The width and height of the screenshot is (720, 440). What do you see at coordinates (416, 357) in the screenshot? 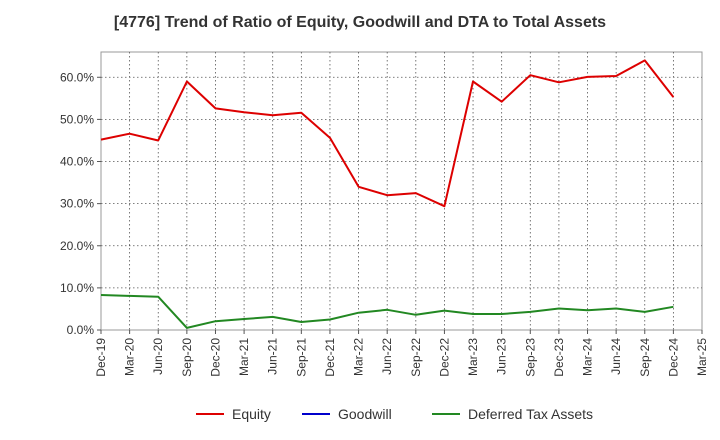
I see `x-tick-label: Sep-22` at bounding box center [416, 357].